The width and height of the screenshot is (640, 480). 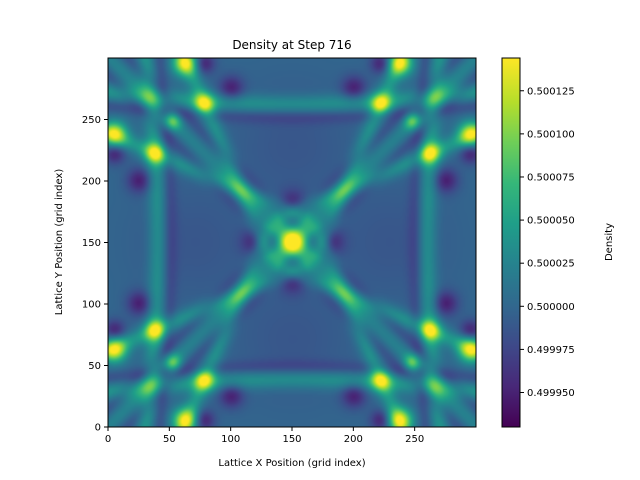 What do you see at coordinates (551, 221) in the screenshot?
I see `colorbar-tick-label: 0.500050` at bounding box center [551, 221].